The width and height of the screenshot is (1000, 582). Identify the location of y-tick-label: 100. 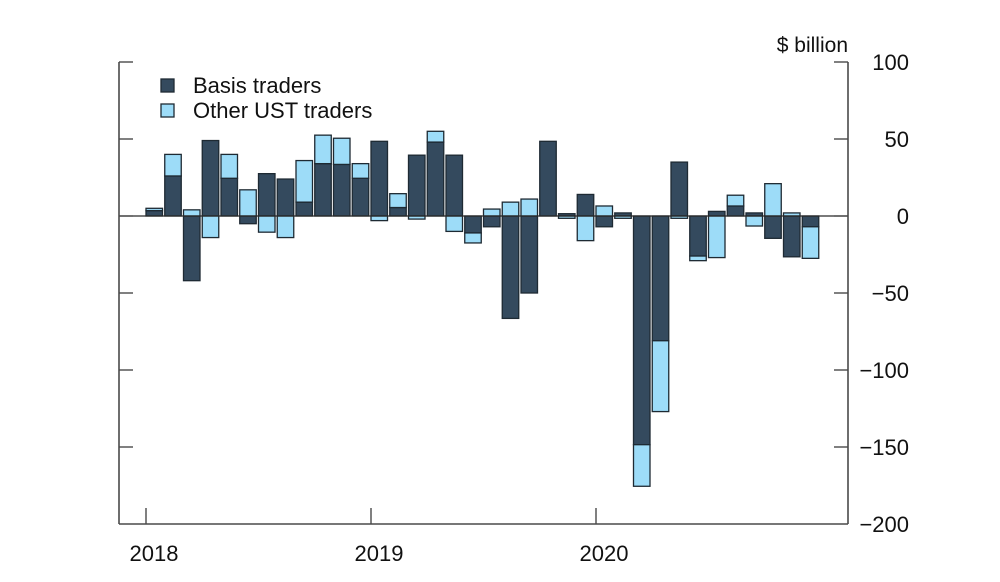
(890, 62).